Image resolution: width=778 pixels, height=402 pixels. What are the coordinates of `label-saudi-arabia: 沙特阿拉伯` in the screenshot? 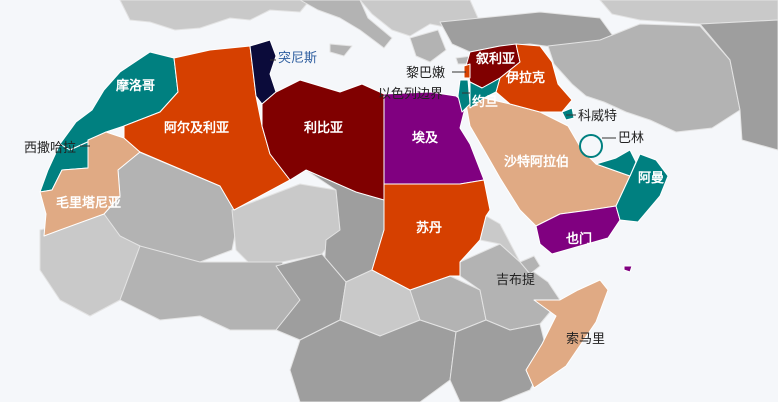 It's located at (536, 162).